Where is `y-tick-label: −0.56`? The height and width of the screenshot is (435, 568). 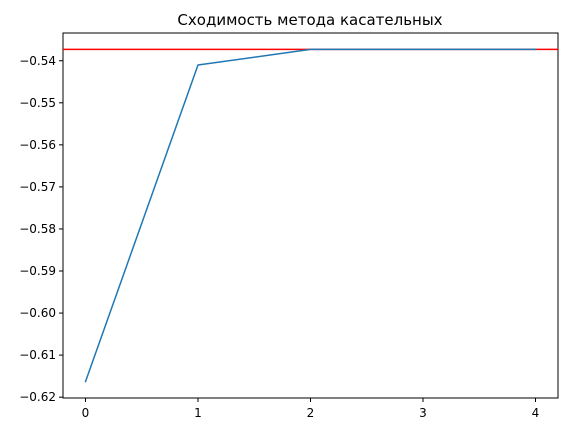
y-tick-label: −0.56 is located at coordinates (37, 145).